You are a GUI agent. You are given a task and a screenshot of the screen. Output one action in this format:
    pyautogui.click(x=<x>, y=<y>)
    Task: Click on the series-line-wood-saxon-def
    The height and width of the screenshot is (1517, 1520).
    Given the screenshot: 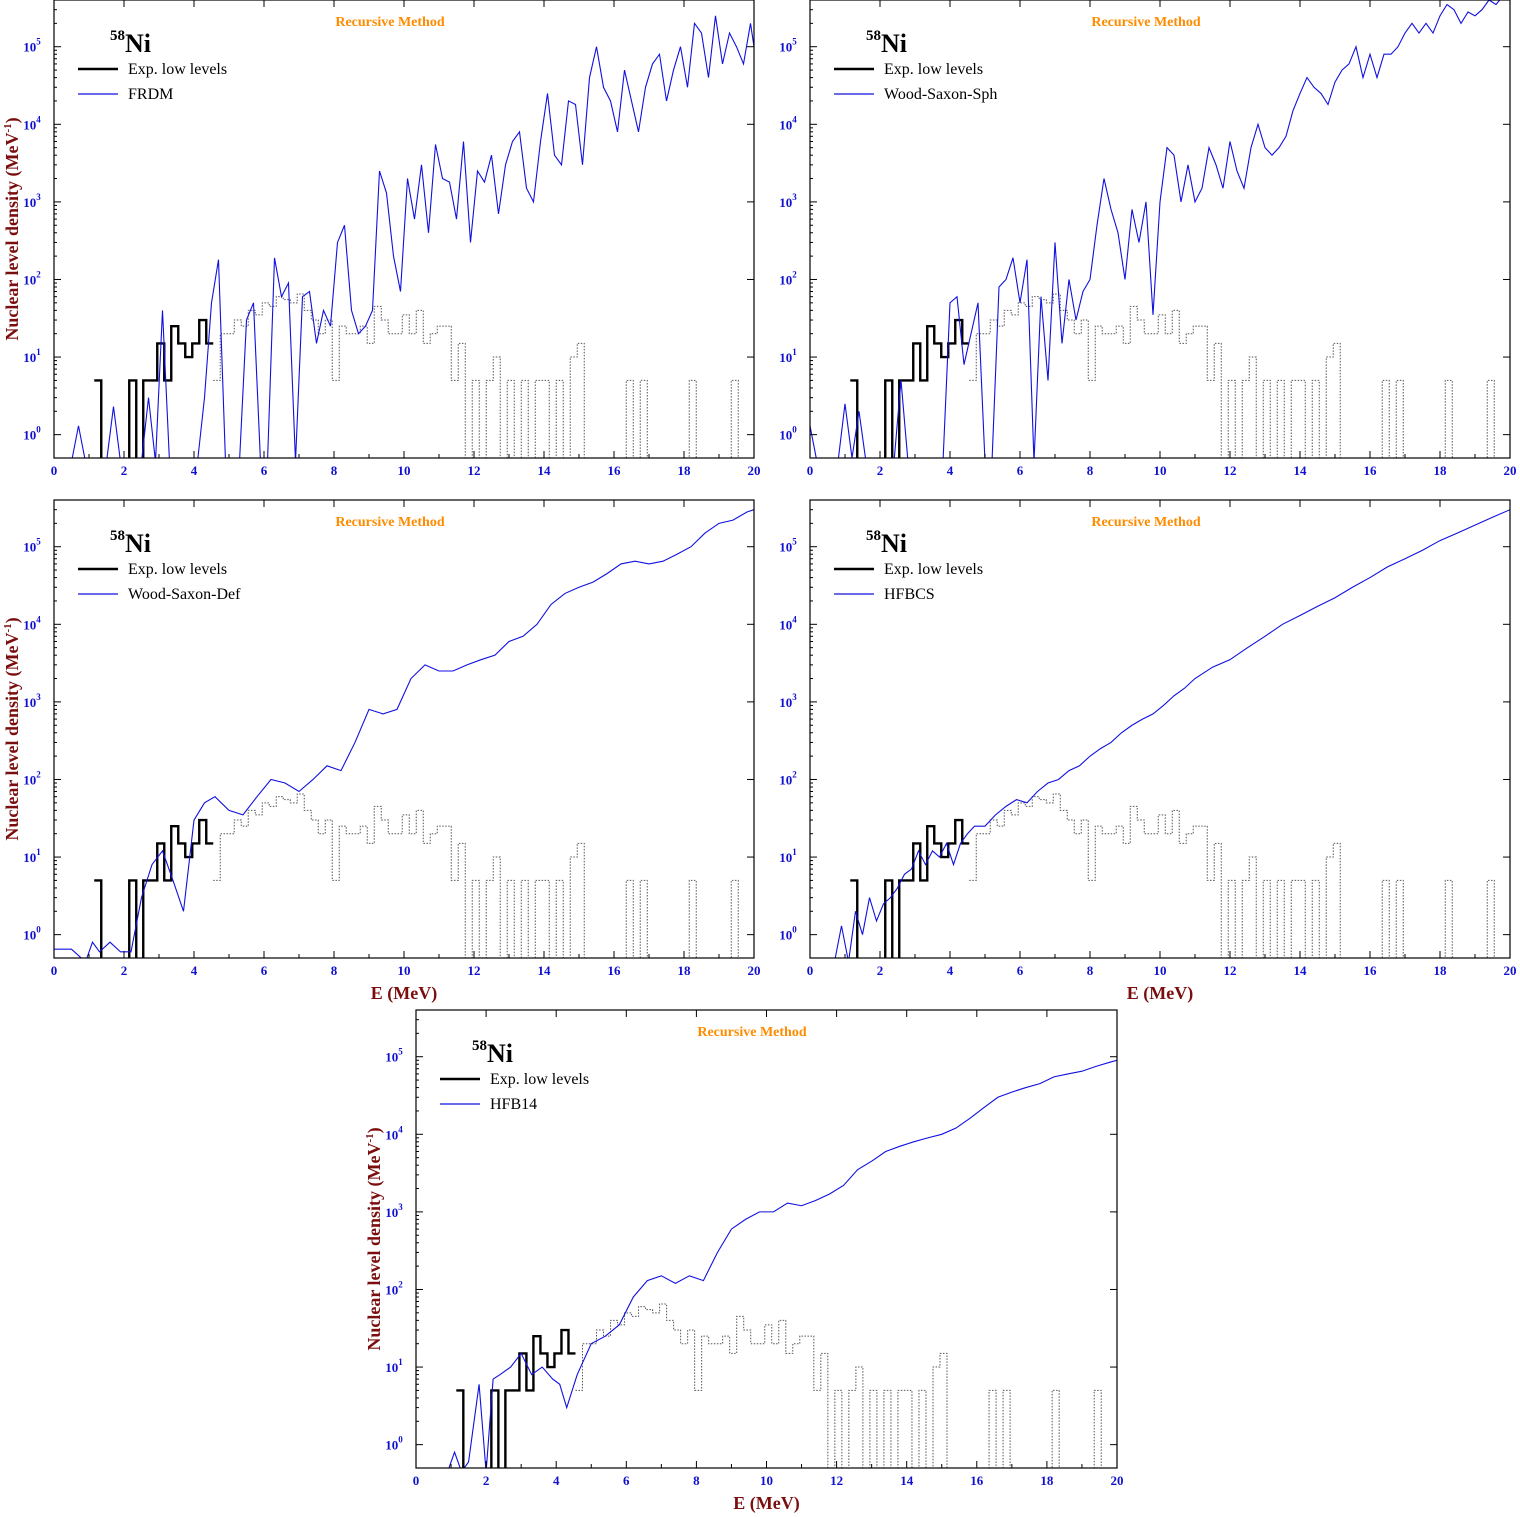 What is the action you would take?
    pyautogui.click(x=404, y=733)
    